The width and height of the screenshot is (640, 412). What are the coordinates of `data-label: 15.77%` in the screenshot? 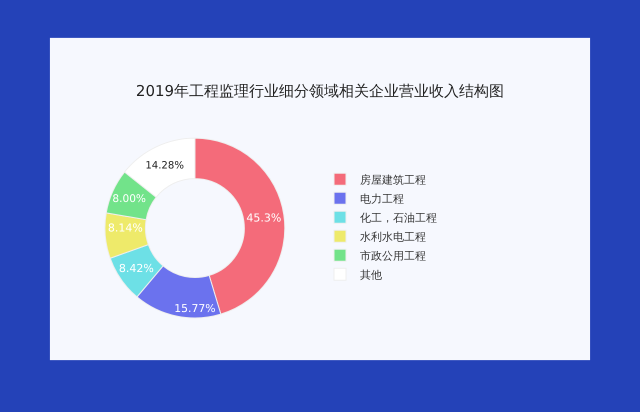 It's located at (195, 308).